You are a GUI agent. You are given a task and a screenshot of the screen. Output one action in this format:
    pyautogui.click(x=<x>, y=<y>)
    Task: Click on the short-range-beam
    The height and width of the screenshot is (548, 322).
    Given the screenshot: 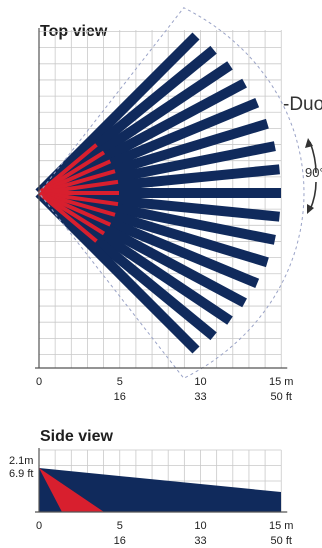 What is the action you would take?
    pyautogui.click(x=67, y=217)
    